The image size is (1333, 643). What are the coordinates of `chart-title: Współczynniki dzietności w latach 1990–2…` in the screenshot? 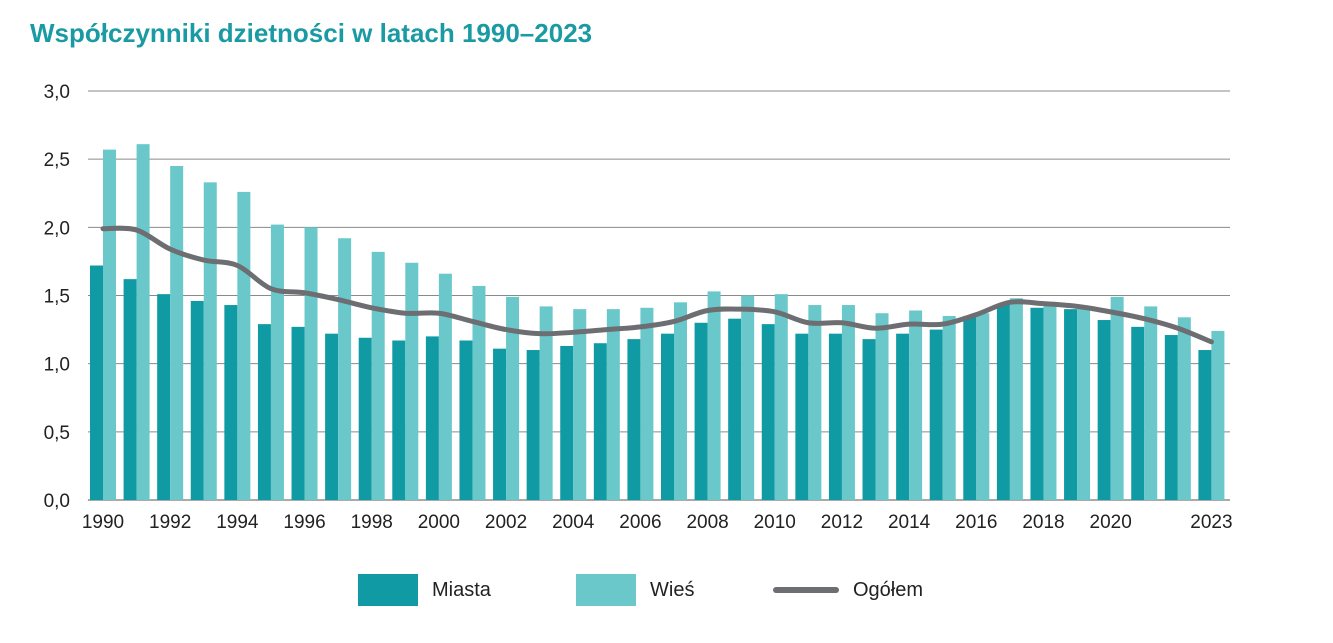 It's located at (311, 33).